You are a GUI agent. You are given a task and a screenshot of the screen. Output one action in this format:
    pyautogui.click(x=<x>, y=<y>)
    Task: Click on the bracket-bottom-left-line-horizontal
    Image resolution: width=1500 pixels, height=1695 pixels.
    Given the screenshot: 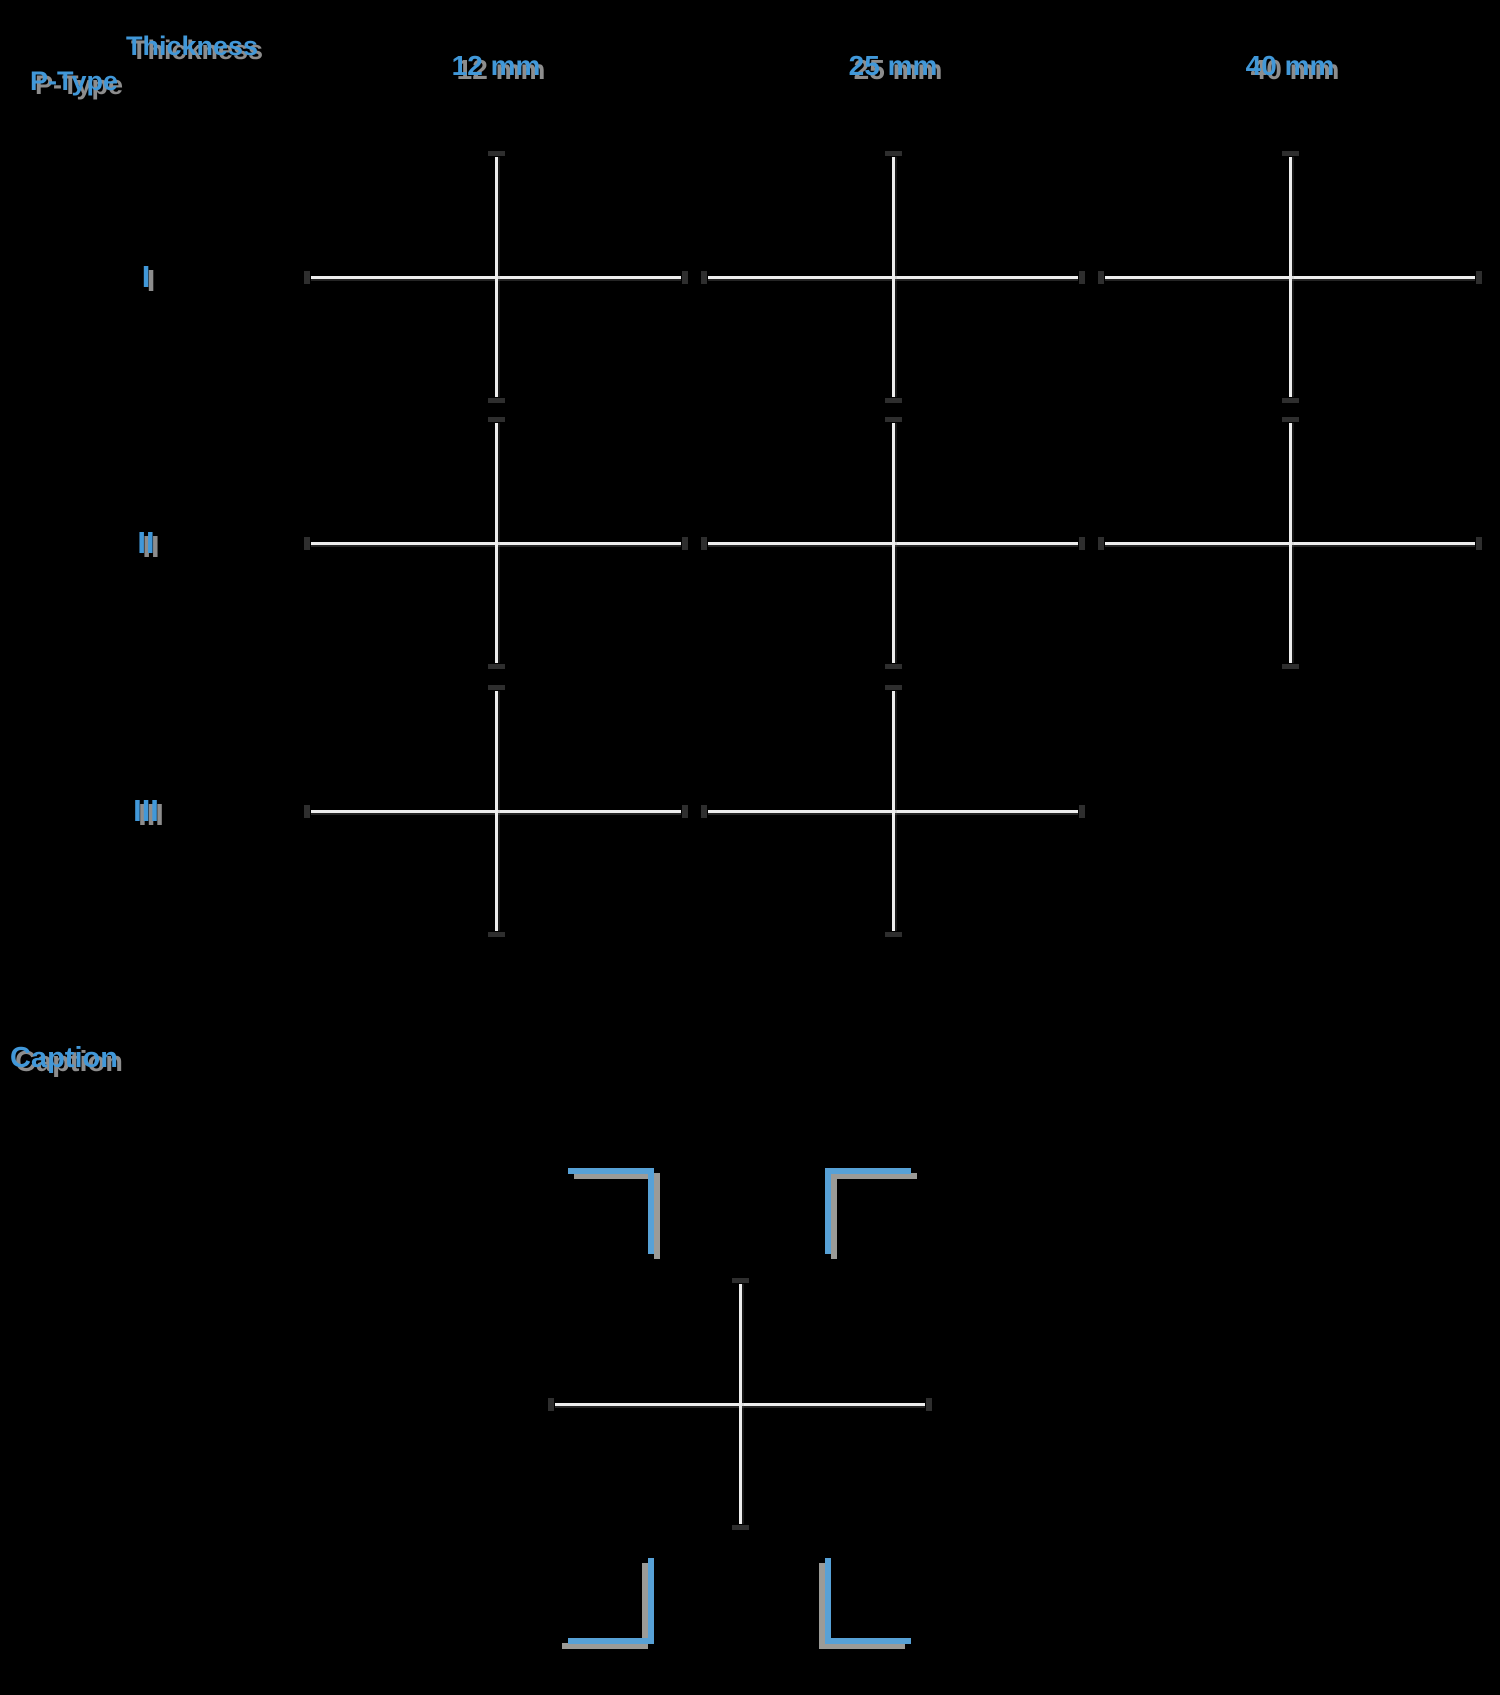 What is the action you would take?
    pyautogui.click(x=611, y=1641)
    